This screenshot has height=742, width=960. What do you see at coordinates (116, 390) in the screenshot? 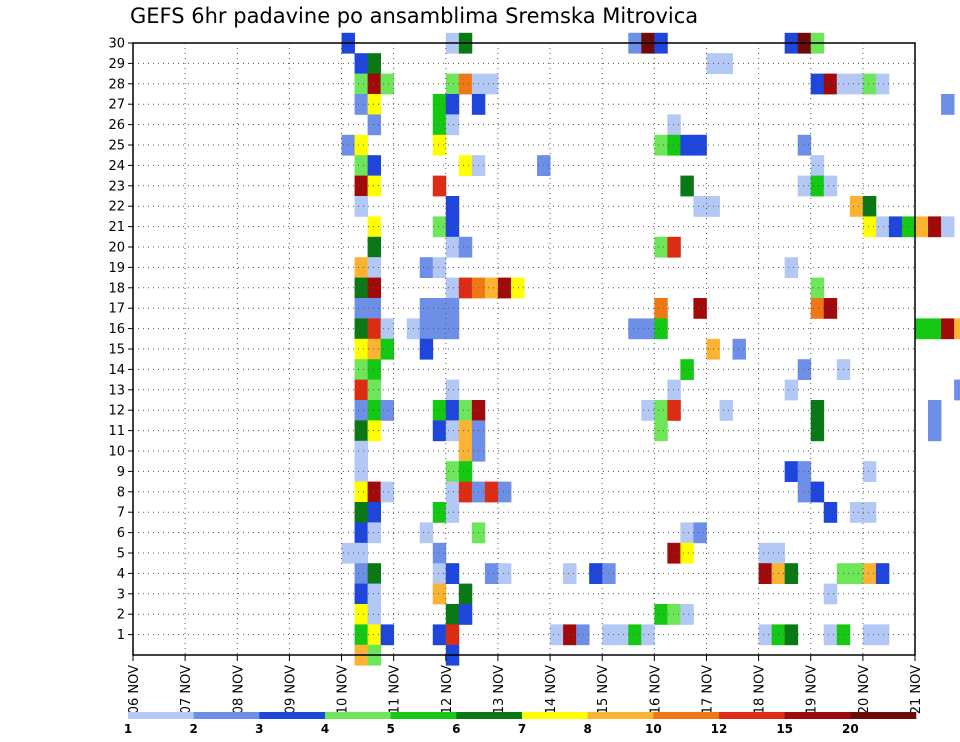
I see `y-tick-label: 13` at bounding box center [116, 390].